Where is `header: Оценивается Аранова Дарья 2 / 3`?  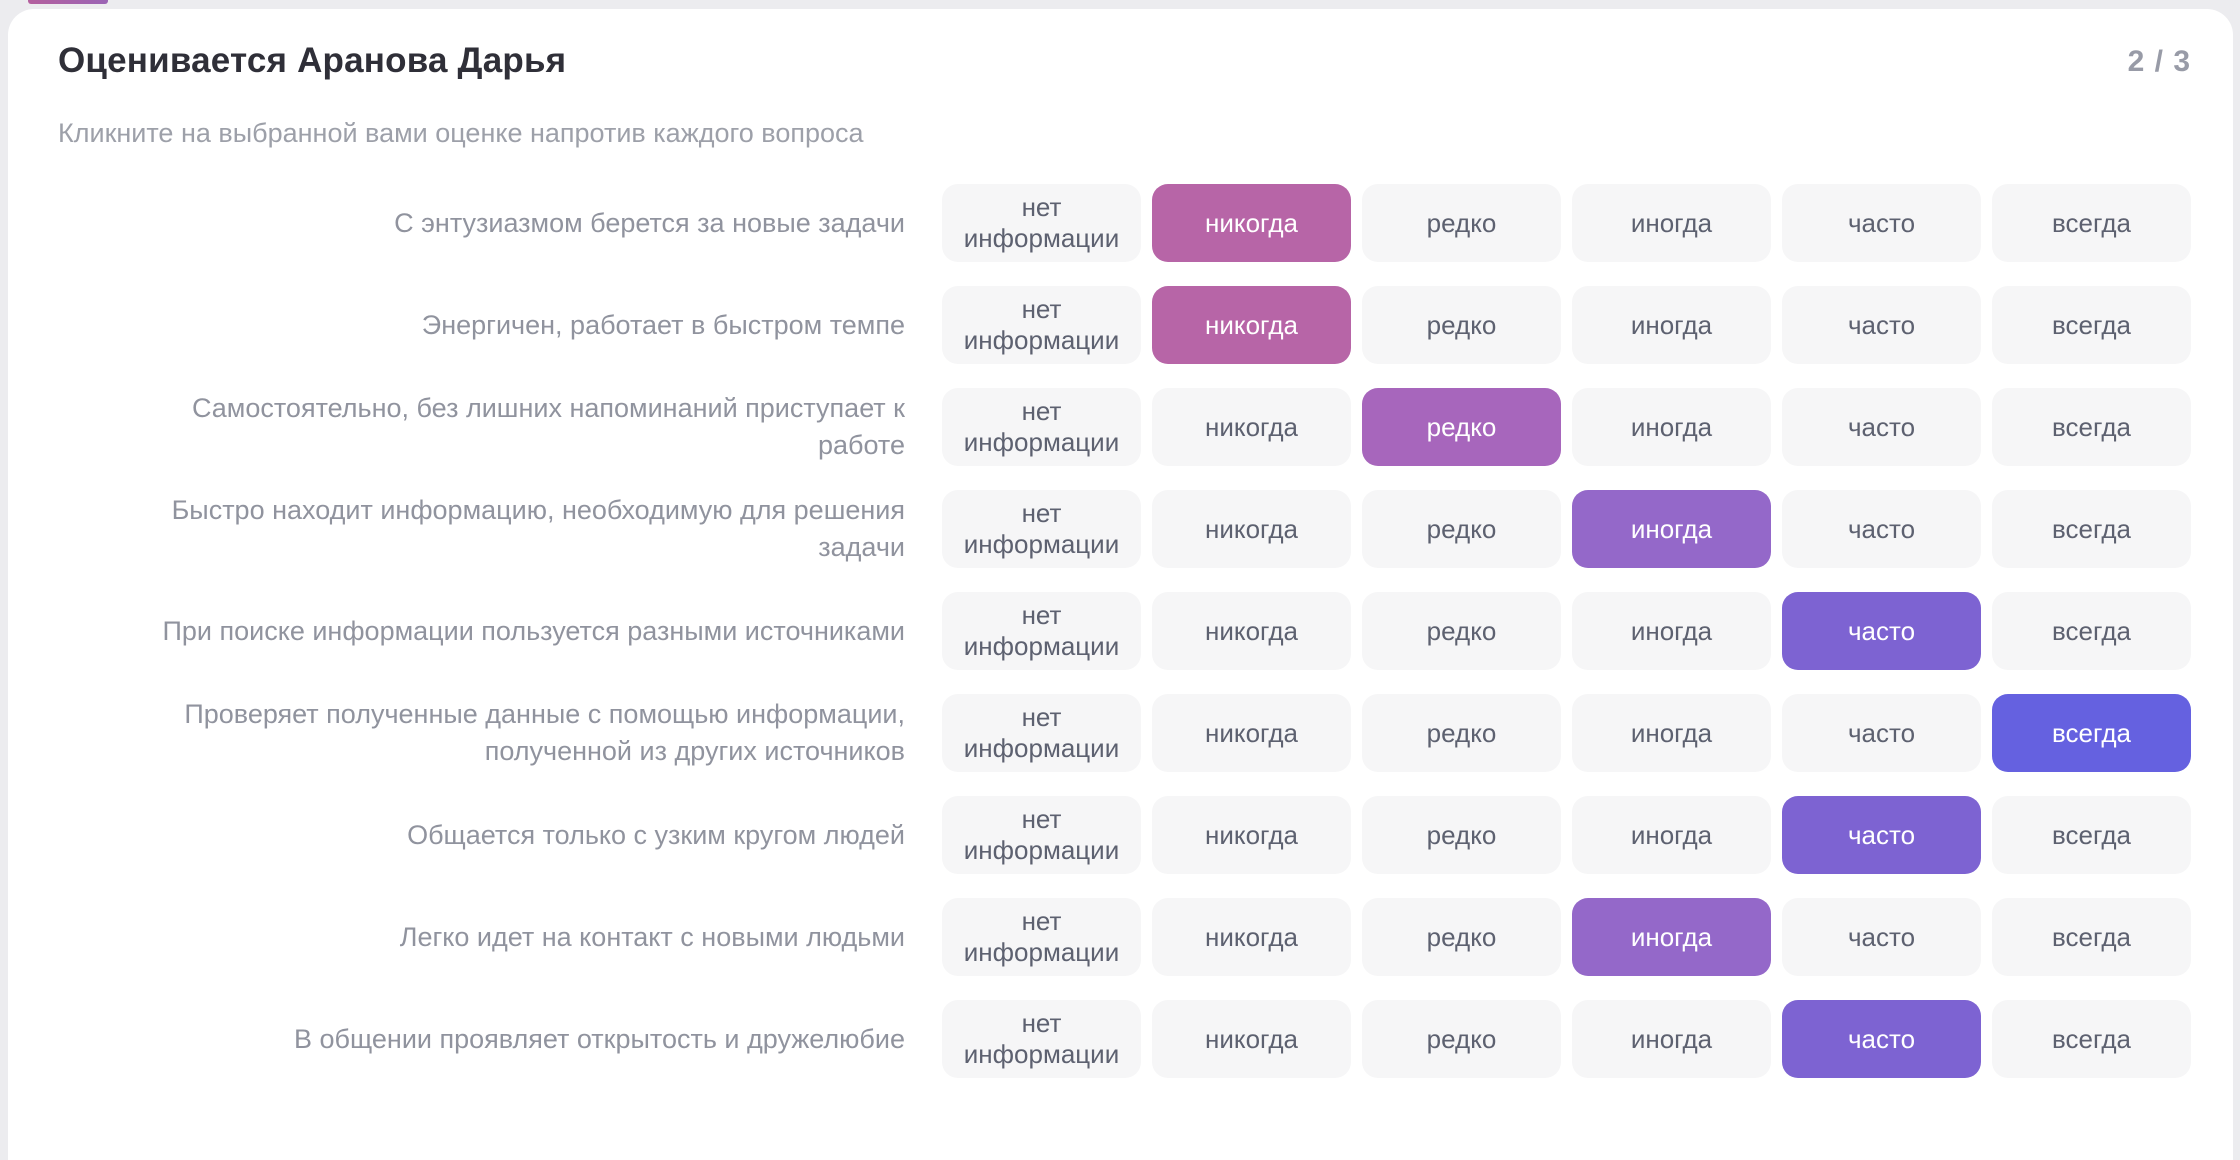 header: Оценивается Аранова Дарья 2 / 3 is located at coordinates (1127, 61).